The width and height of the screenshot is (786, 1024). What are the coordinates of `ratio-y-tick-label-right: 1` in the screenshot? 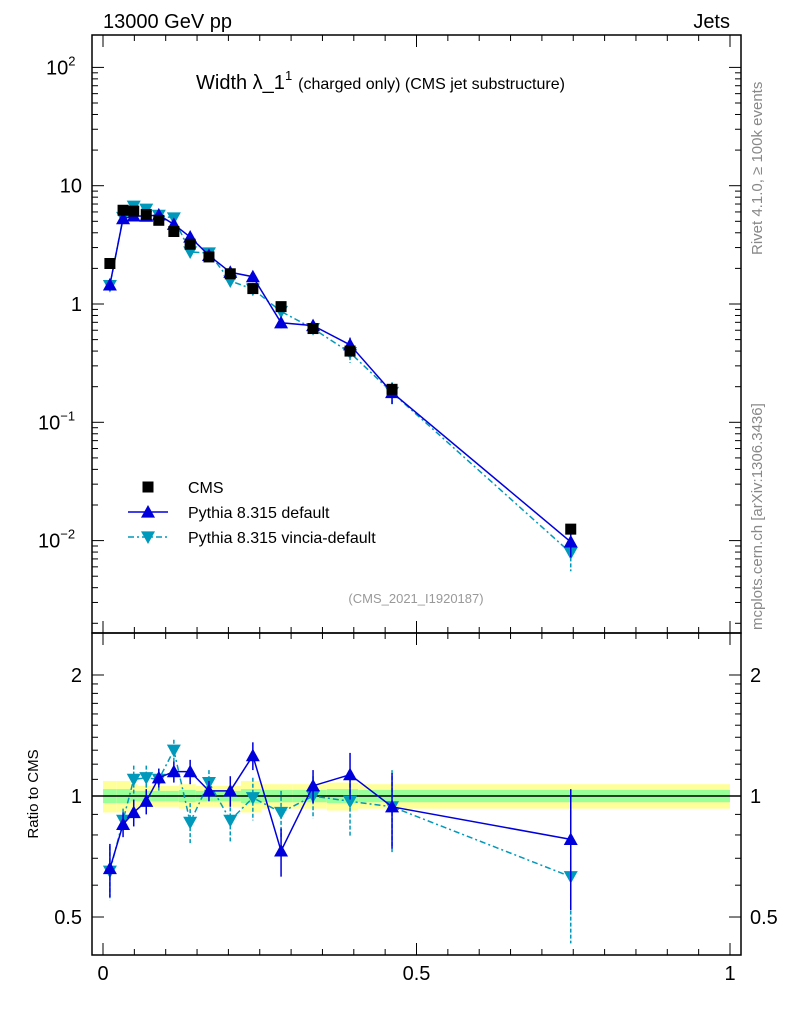 It's located at (755, 797).